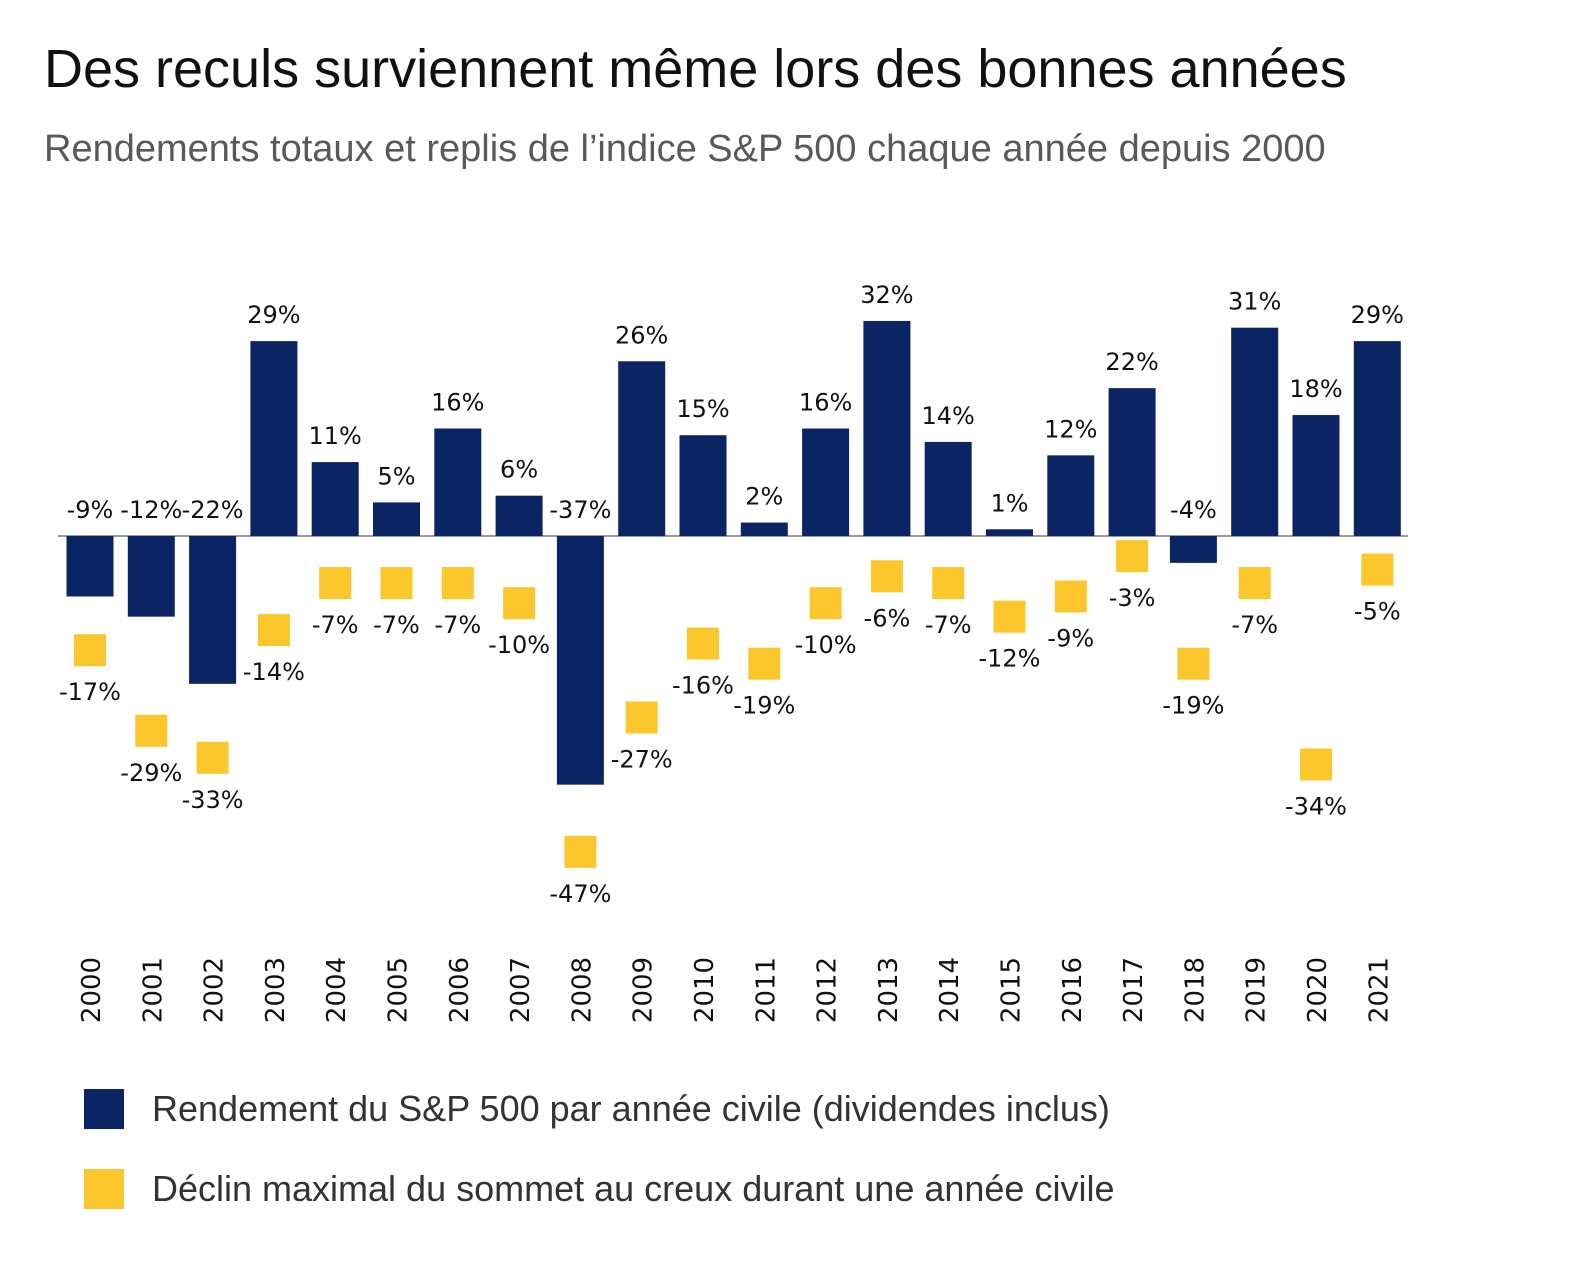  I want to click on drawdown-marker-2016, so click(1070, 596).